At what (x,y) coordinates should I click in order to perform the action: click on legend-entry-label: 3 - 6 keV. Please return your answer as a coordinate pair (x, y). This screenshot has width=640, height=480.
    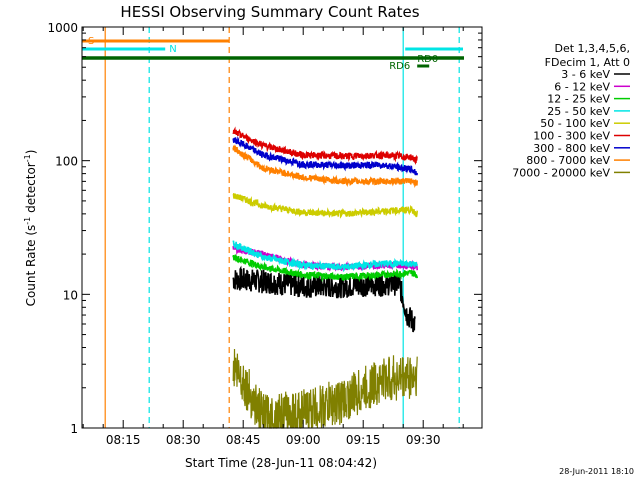
    Looking at the image, I should click on (585, 74).